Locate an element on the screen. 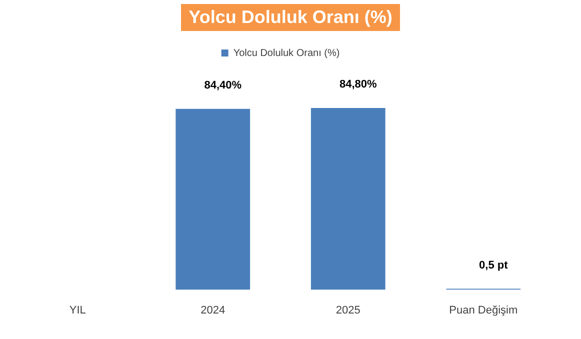 The height and width of the screenshot is (339, 581). legend-label: Yolcu Doluluk Oranı (%) is located at coordinates (286, 53).